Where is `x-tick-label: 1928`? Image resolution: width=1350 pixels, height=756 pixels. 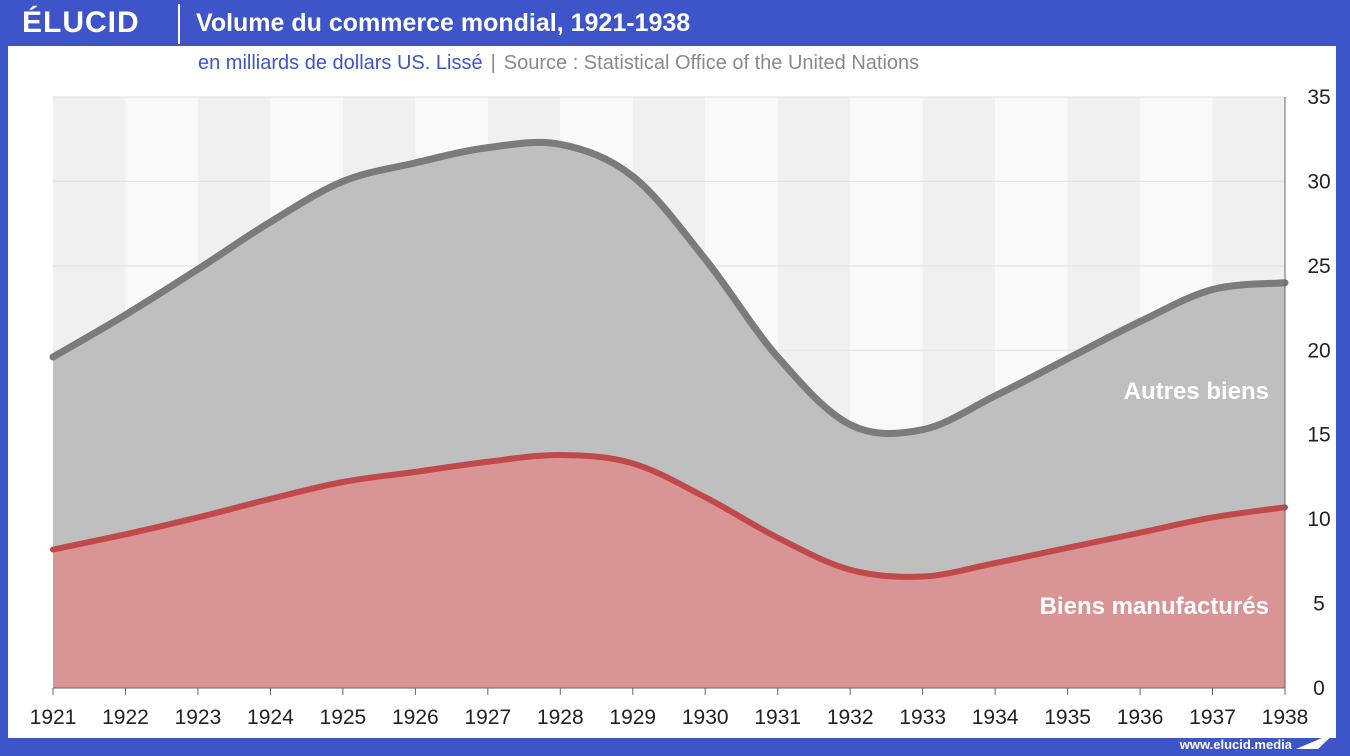 x-tick-label: 1928 is located at coordinates (560, 717).